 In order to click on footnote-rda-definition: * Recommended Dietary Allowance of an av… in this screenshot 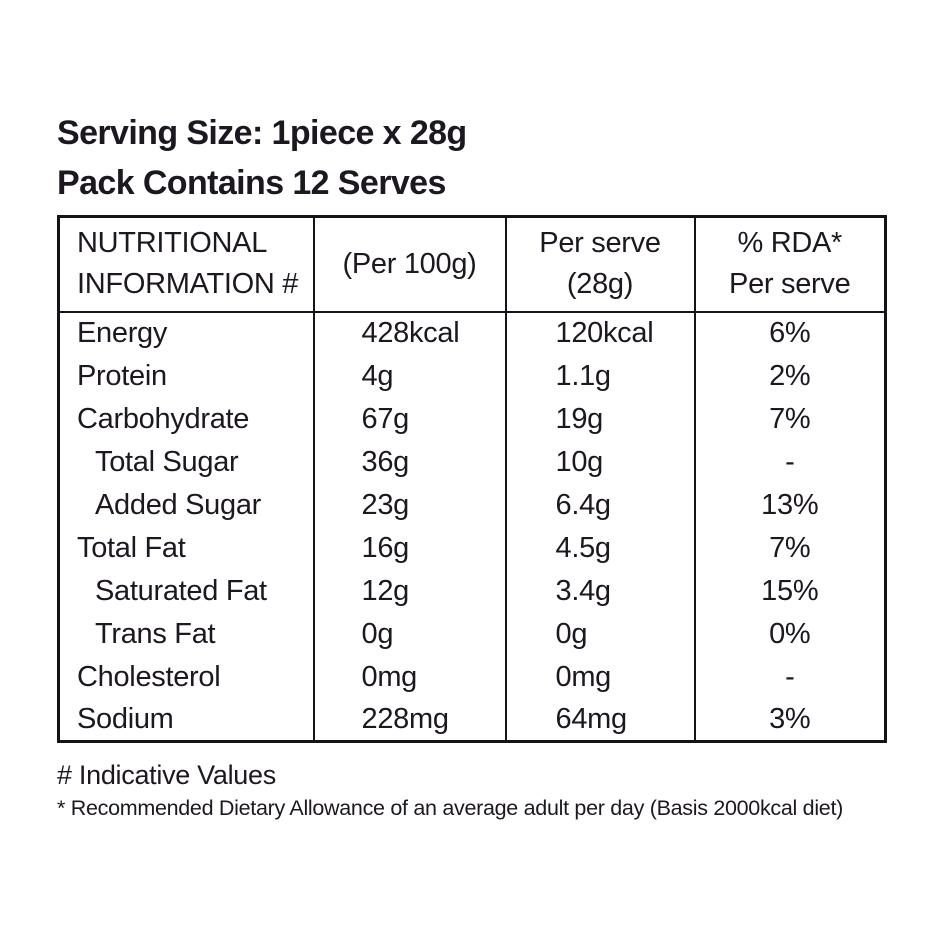, I will do `click(450, 808)`.